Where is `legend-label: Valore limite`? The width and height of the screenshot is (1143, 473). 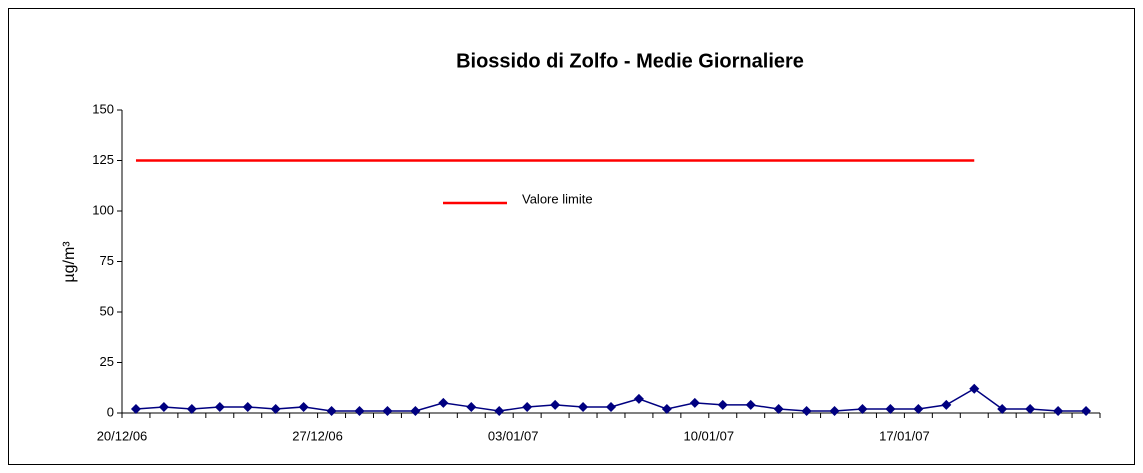
legend-label: Valore limite is located at coordinates (557, 198).